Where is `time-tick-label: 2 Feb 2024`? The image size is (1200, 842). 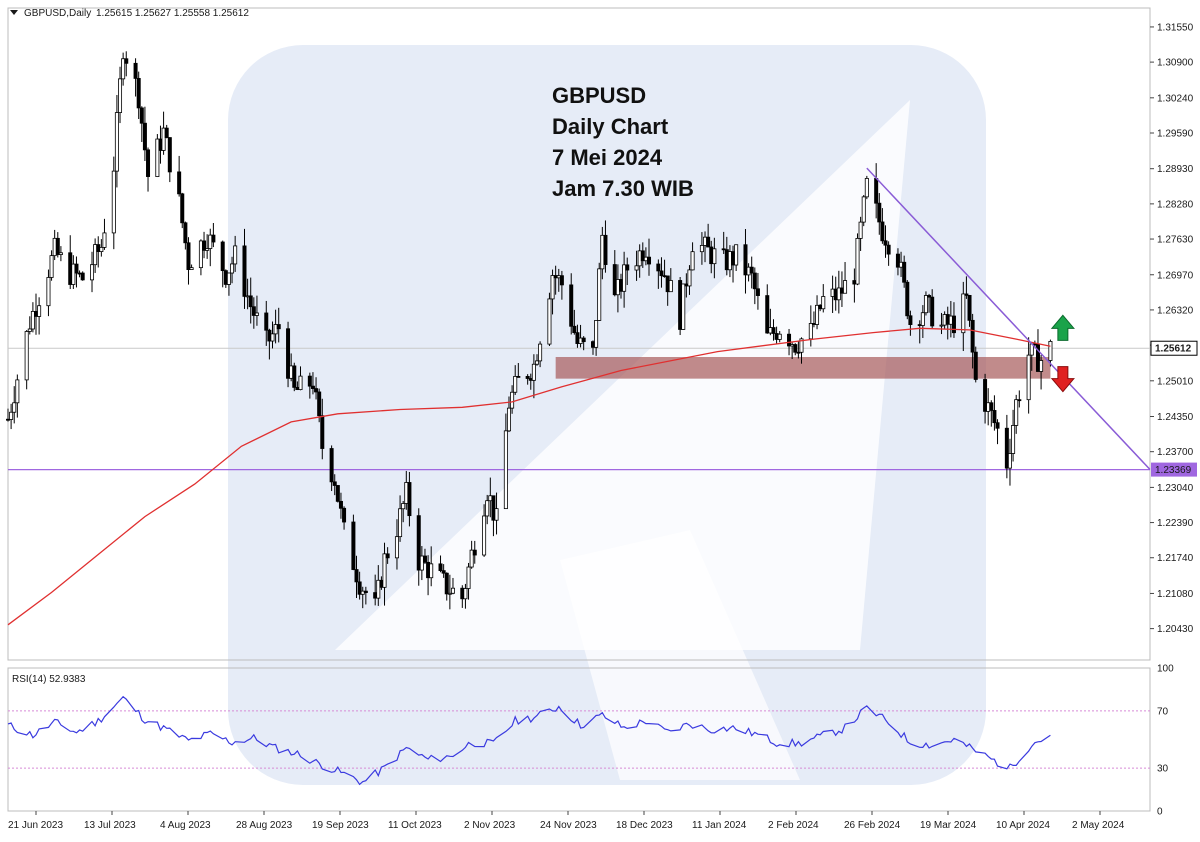
time-tick-label: 2 Feb 2024 is located at coordinates (793, 825).